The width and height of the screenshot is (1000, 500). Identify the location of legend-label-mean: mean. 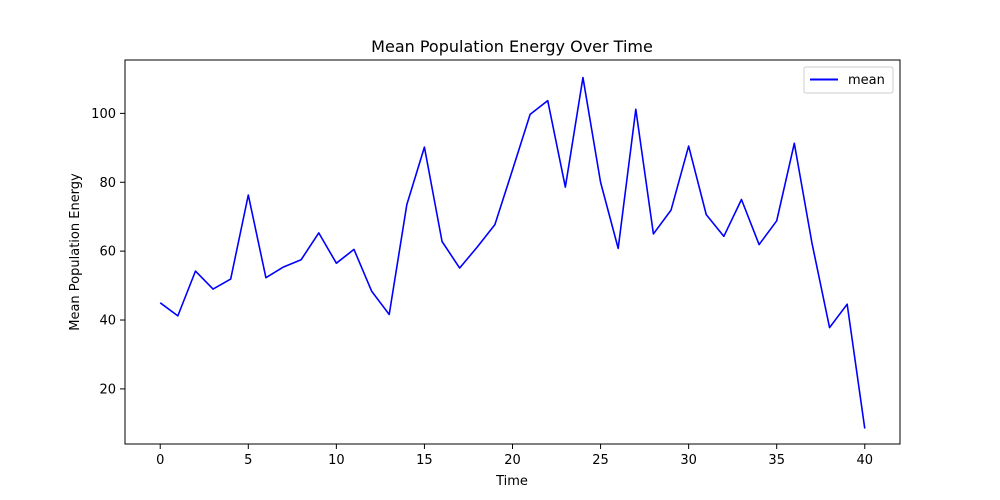
(866, 80).